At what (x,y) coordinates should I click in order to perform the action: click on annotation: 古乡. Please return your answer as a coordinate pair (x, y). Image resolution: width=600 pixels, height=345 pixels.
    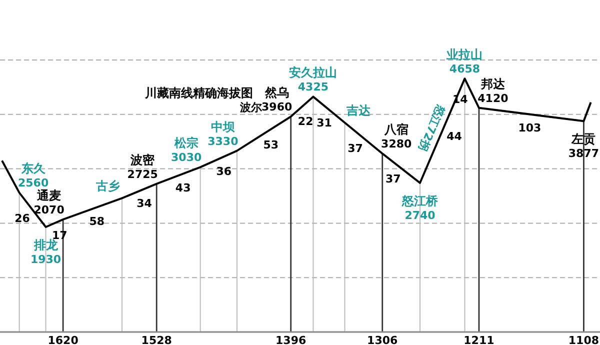
    Looking at the image, I should click on (107, 186).